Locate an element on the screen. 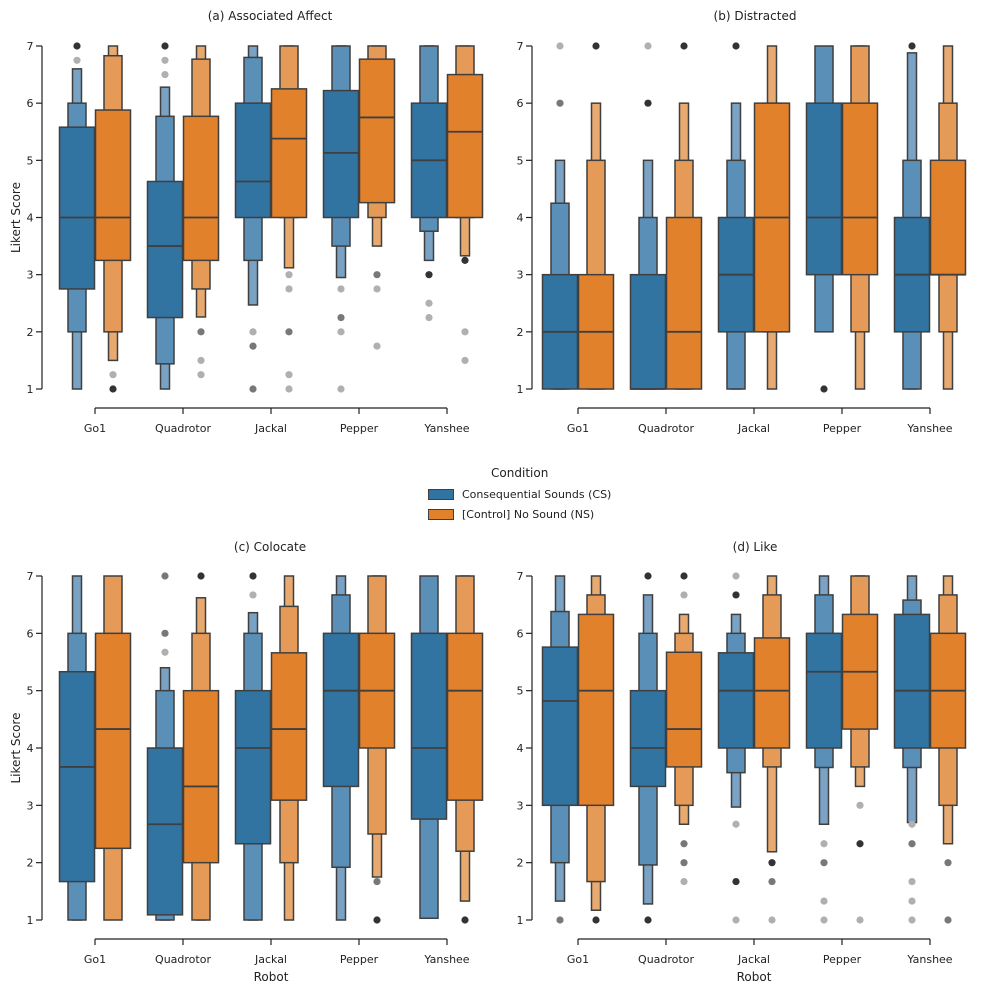 The width and height of the screenshot is (985, 993). x-axis-label: Robot is located at coordinates (271, 977).